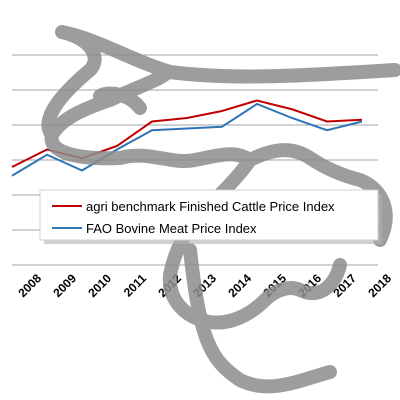  I want to click on legend-label: FAO Bovine Meat Price Index, so click(171, 228).